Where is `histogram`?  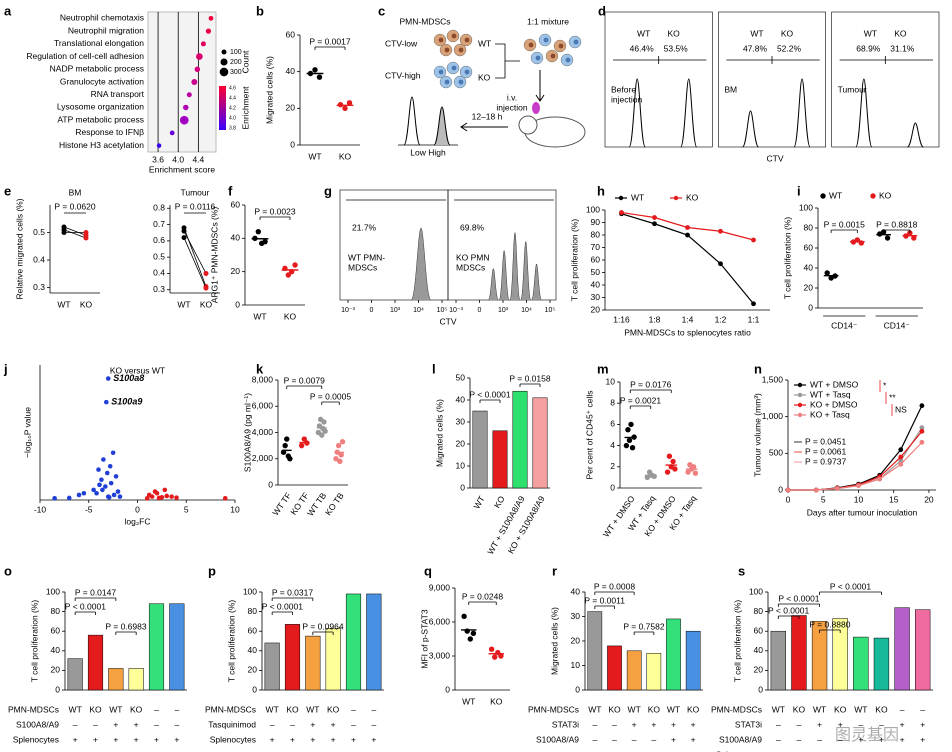
histogram is located at coordinates (526, 271).